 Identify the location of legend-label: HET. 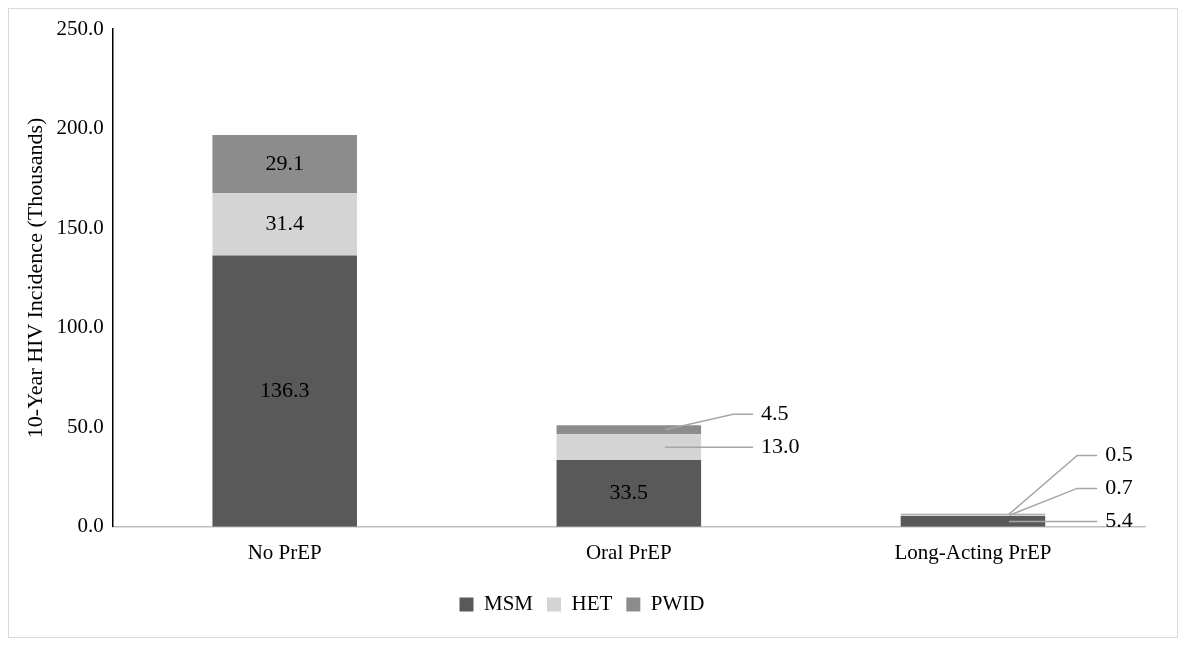
(592, 603).